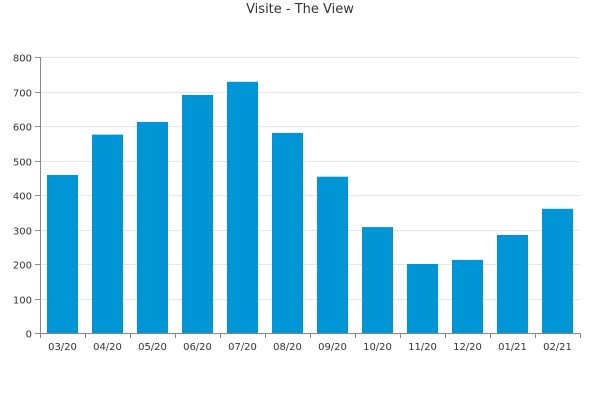 This screenshot has height=400, width=600. What do you see at coordinates (377, 347) in the screenshot?
I see `x-tick-label: 10/20` at bounding box center [377, 347].